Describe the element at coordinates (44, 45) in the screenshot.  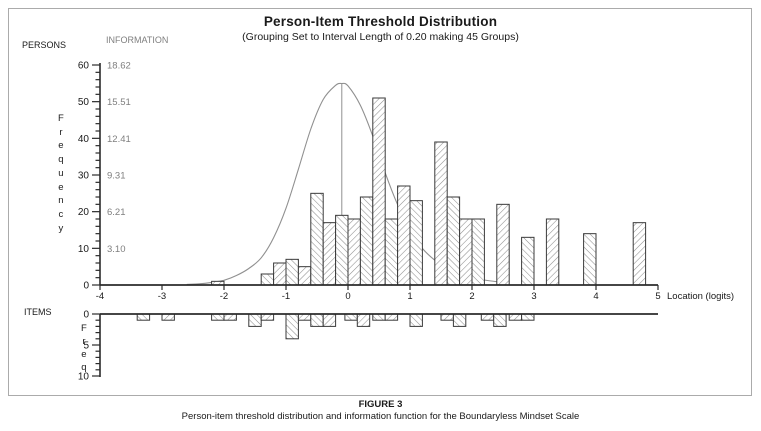
I see `persons-panel-label: PERSONS` at that location.